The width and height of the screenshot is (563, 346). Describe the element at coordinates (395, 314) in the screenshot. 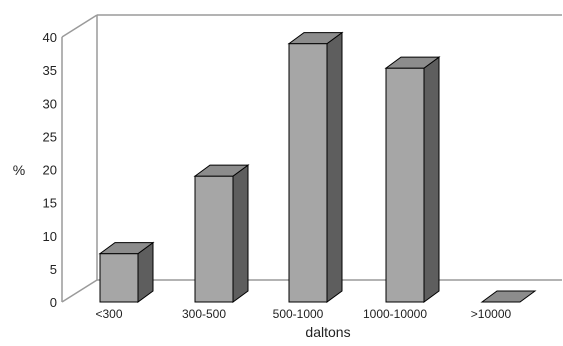

I see `x-tick-label: 1000-10000` at that location.